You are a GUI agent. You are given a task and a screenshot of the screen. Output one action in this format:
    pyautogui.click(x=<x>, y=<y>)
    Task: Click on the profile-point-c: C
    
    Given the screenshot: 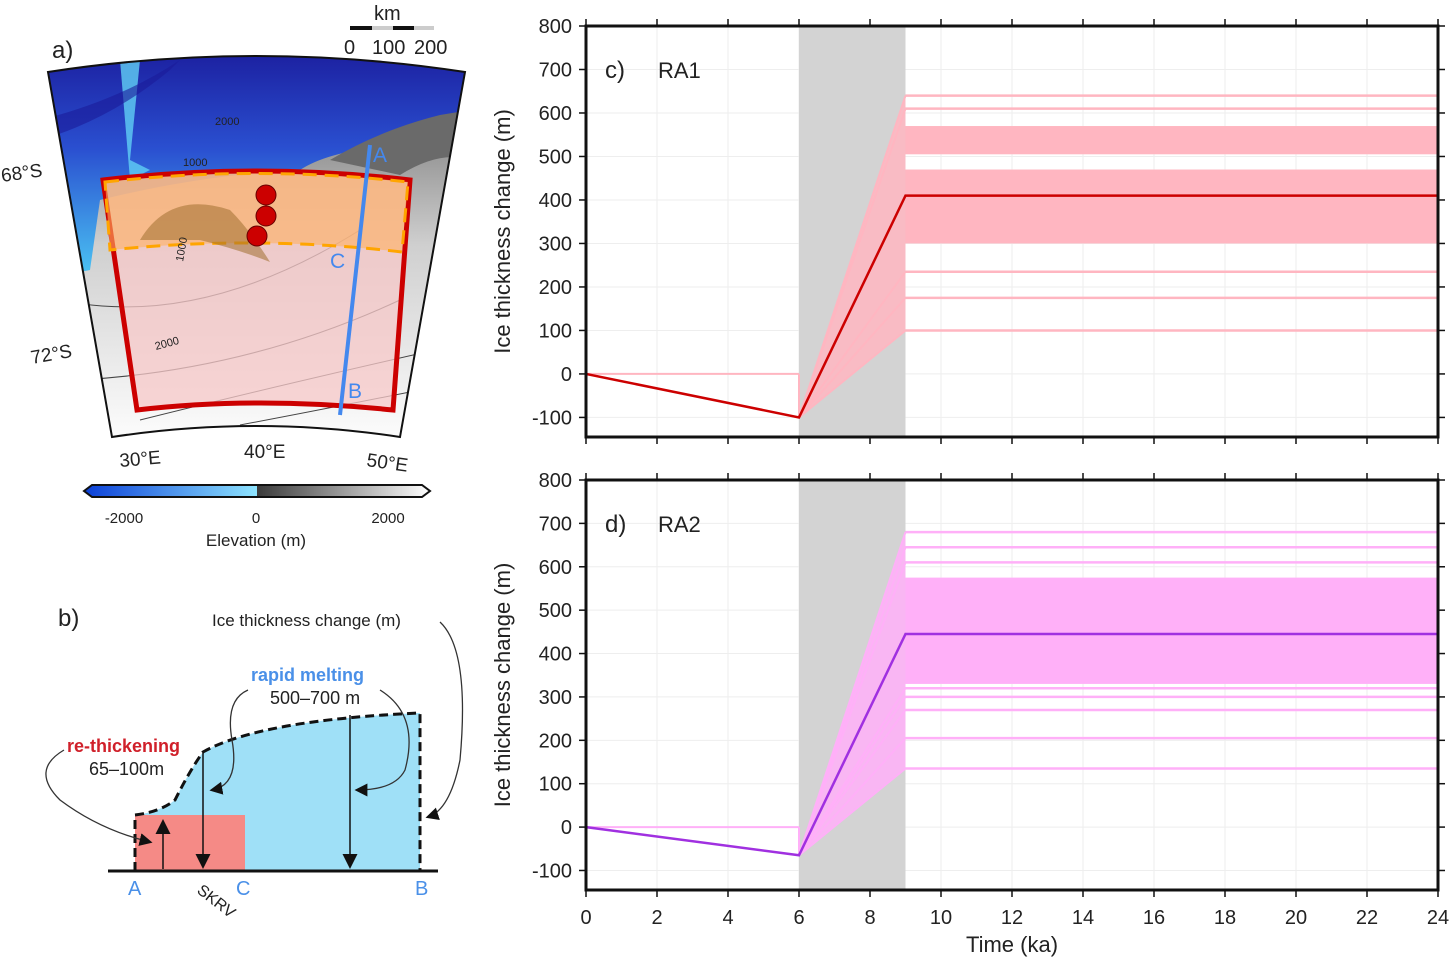 What is the action you would take?
    pyautogui.click(x=243, y=889)
    